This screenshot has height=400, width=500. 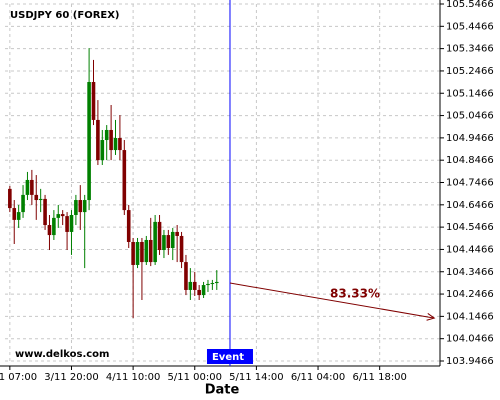 What do you see at coordinates (470, 93) in the screenshot?
I see `y-tick-label: 105.1466` at bounding box center [470, 93].